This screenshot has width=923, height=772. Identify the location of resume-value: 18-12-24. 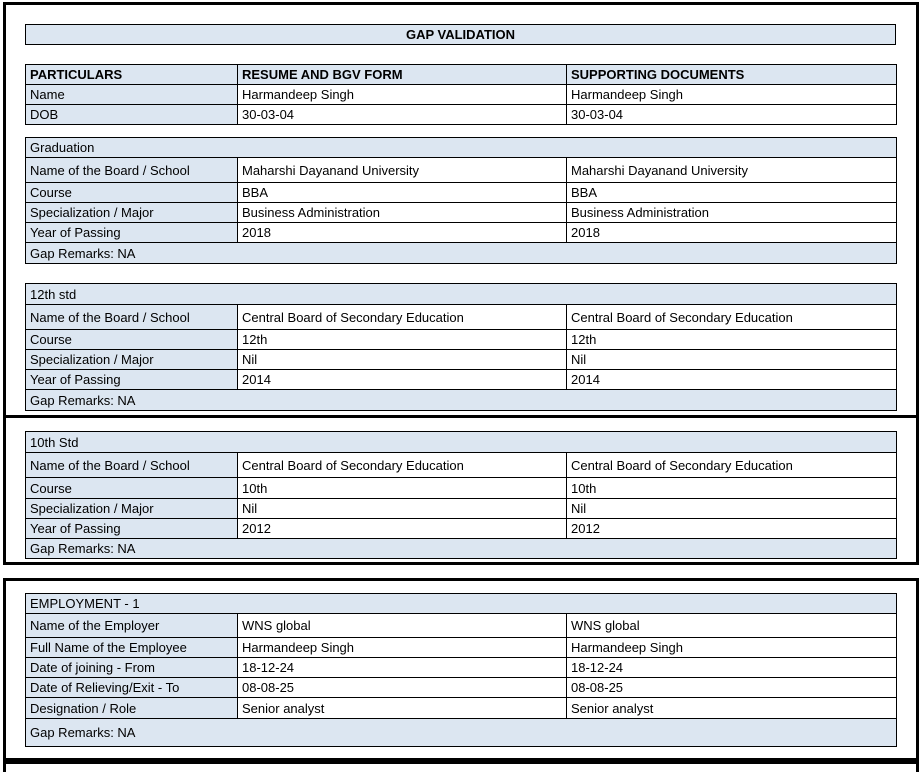
(402, 667).